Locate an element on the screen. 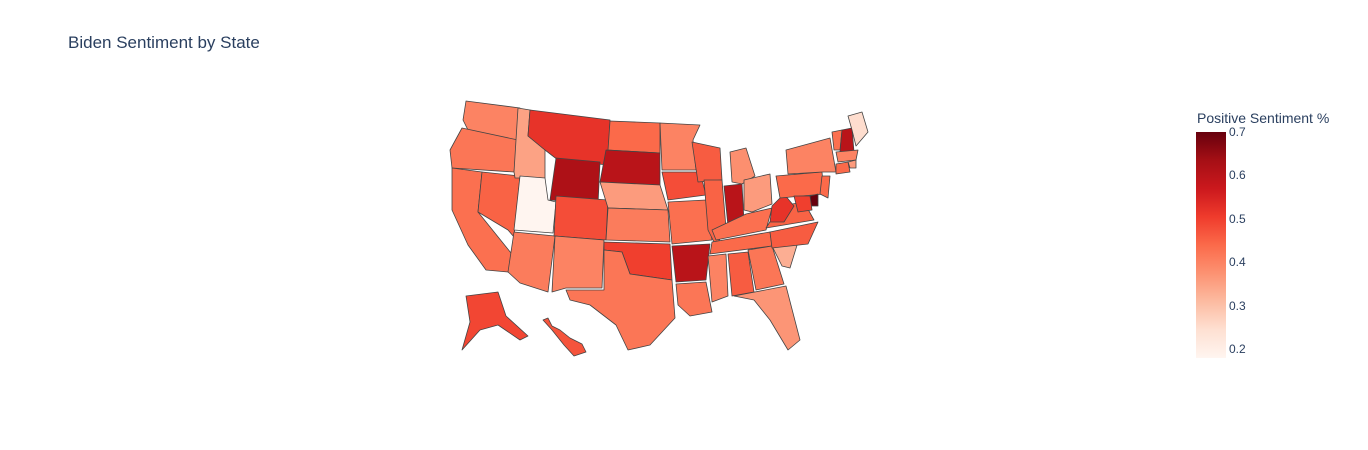 The image size is (1368, 450). colorbar-tick-label: 0.7 is located at coordinates (1237, 132).